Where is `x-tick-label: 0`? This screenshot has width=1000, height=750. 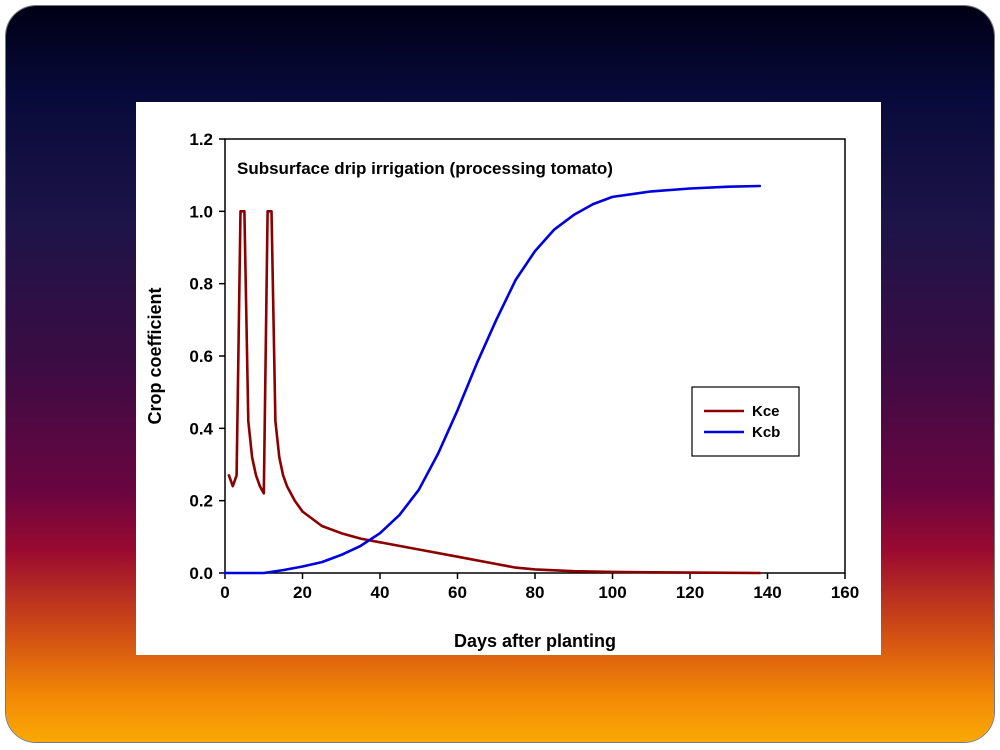
x-tick-label: 0 is located at coordinates (224, 592).